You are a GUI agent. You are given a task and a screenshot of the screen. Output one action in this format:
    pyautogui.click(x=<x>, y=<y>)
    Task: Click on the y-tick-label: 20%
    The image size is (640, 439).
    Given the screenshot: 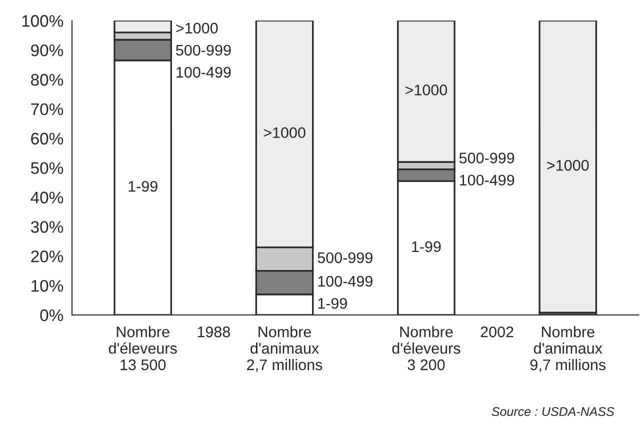 What is the action you would take?
    pyautogui.click(x=47, y=256)
    